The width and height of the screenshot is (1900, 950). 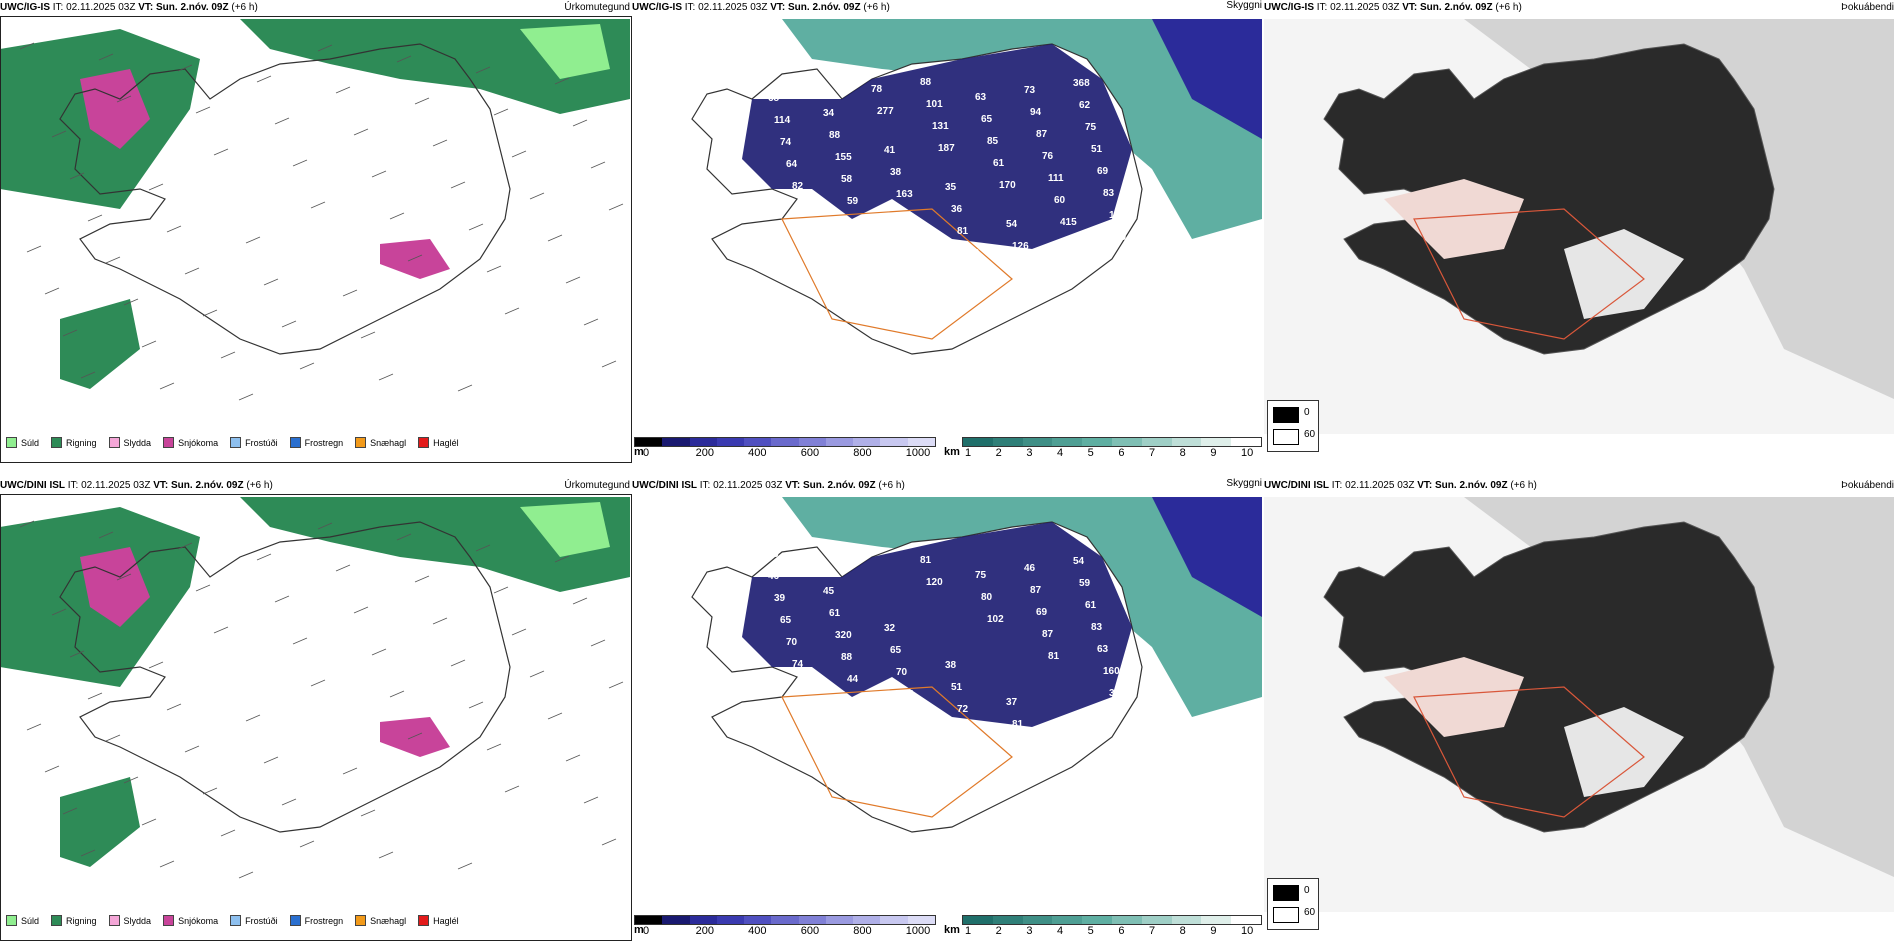 What do you see at coordinates (1042, 612) in the screenshot?
I see `cloud-base-label: 69` at bounding box center [1042, 612].